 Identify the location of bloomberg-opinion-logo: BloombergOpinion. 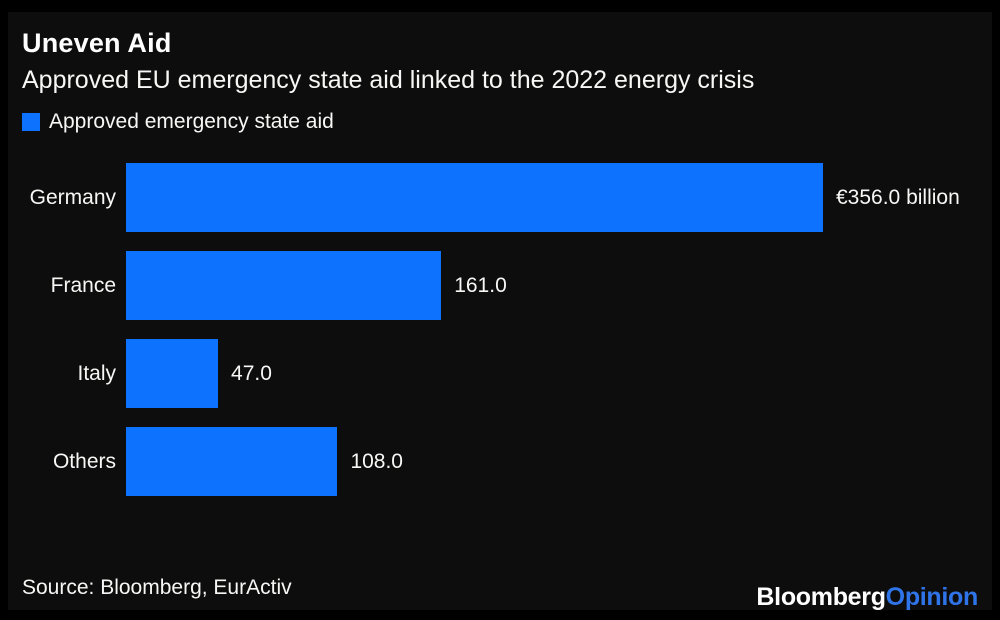
(867, 597).